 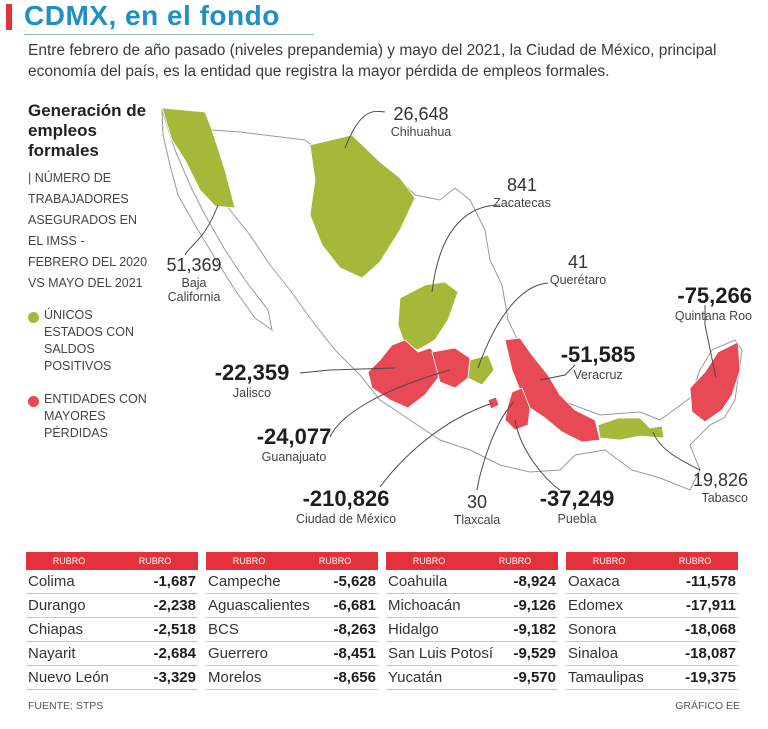 What do you see at coordinates (9, 17) in the screenshot?
I see `title-accent-bar` at bounding box center [9, 17].